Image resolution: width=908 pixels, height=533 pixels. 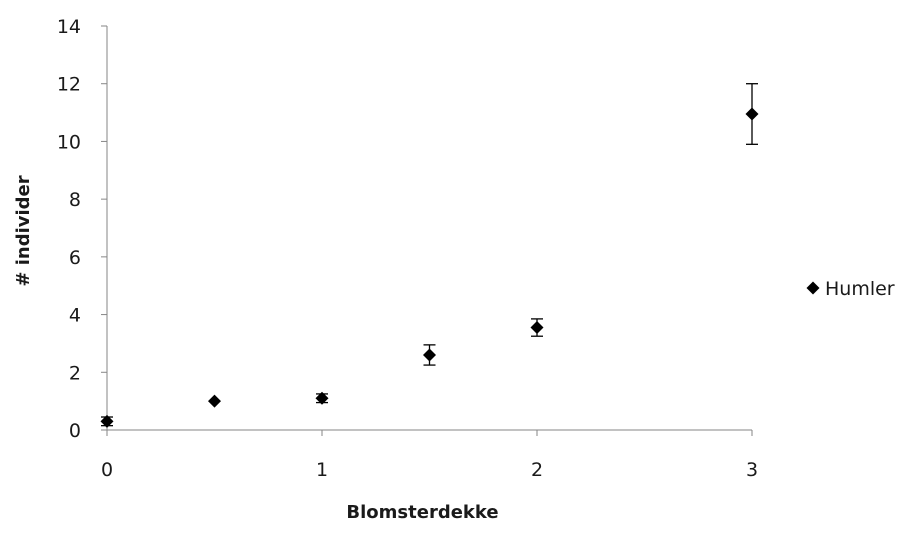 What do you see at coordinates (23, 230) in the screenshot?
I see `y-axis-title: # individer` at bounding box center [23, 230].